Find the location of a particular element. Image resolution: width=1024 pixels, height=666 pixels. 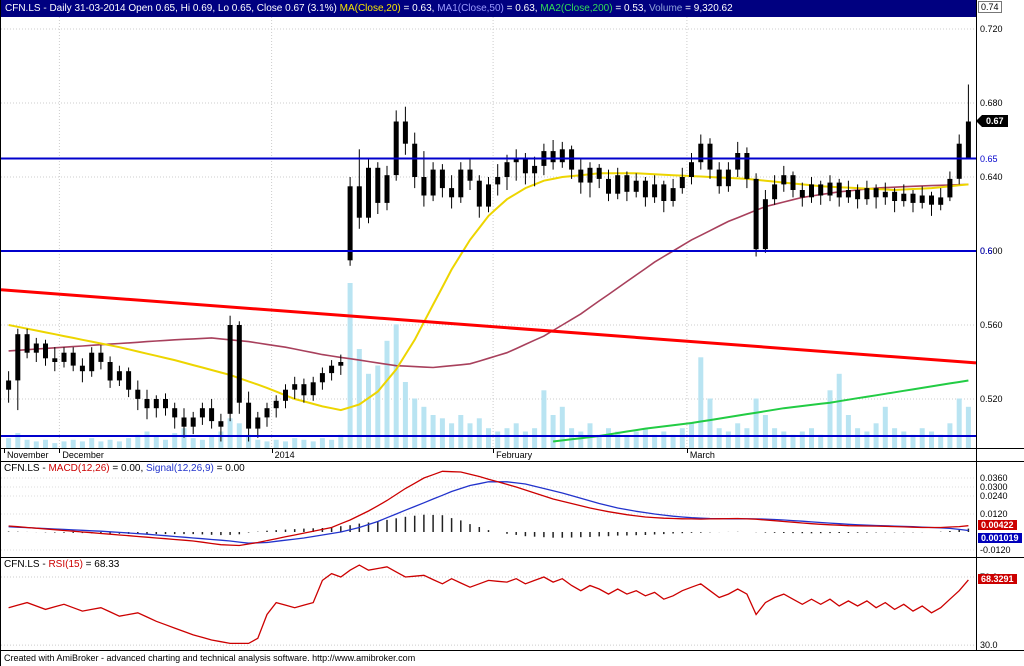

macd-tick-label: -0.0120 is located at coordinates (995, 549).